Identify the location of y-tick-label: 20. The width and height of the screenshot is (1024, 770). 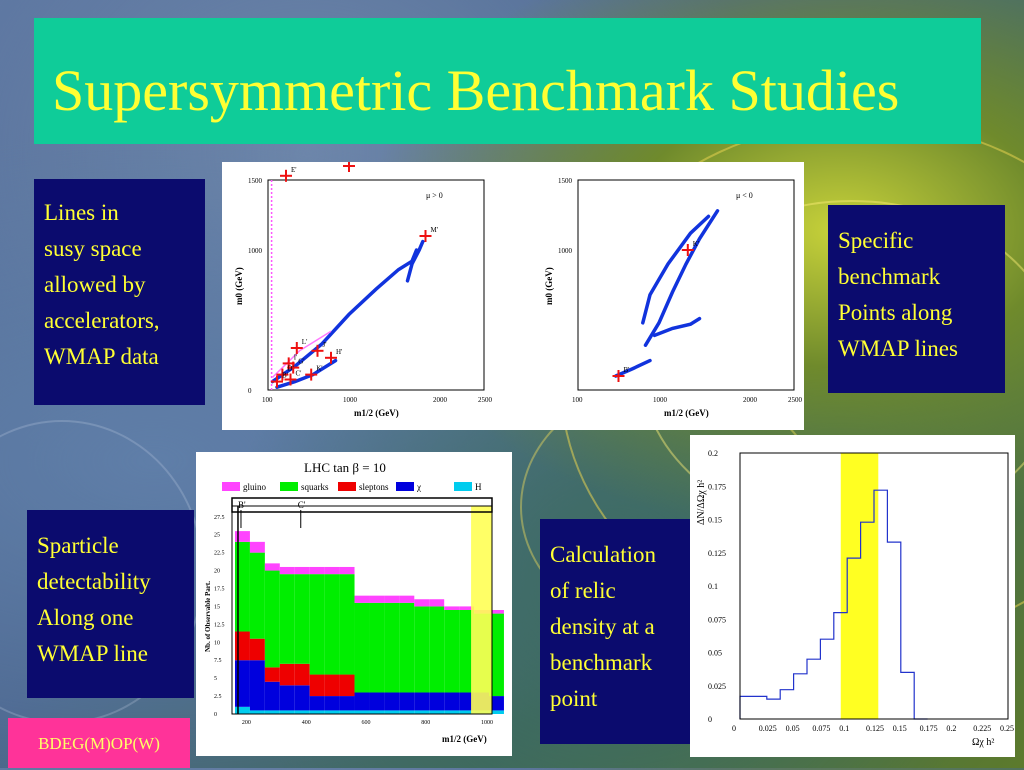
(217, 572).